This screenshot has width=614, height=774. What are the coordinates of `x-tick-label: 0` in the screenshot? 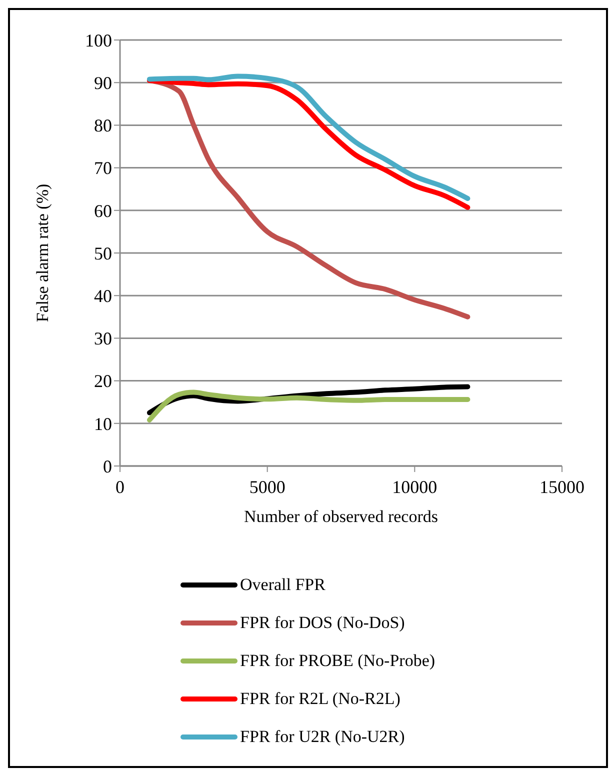 It's located at (120, 486).